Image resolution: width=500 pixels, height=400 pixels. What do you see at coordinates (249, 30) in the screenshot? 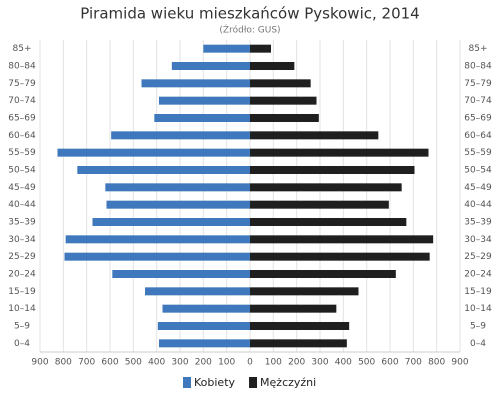
I see `chart-subtitle: (Źródło: GUS)` at bounding box center [249, 30].